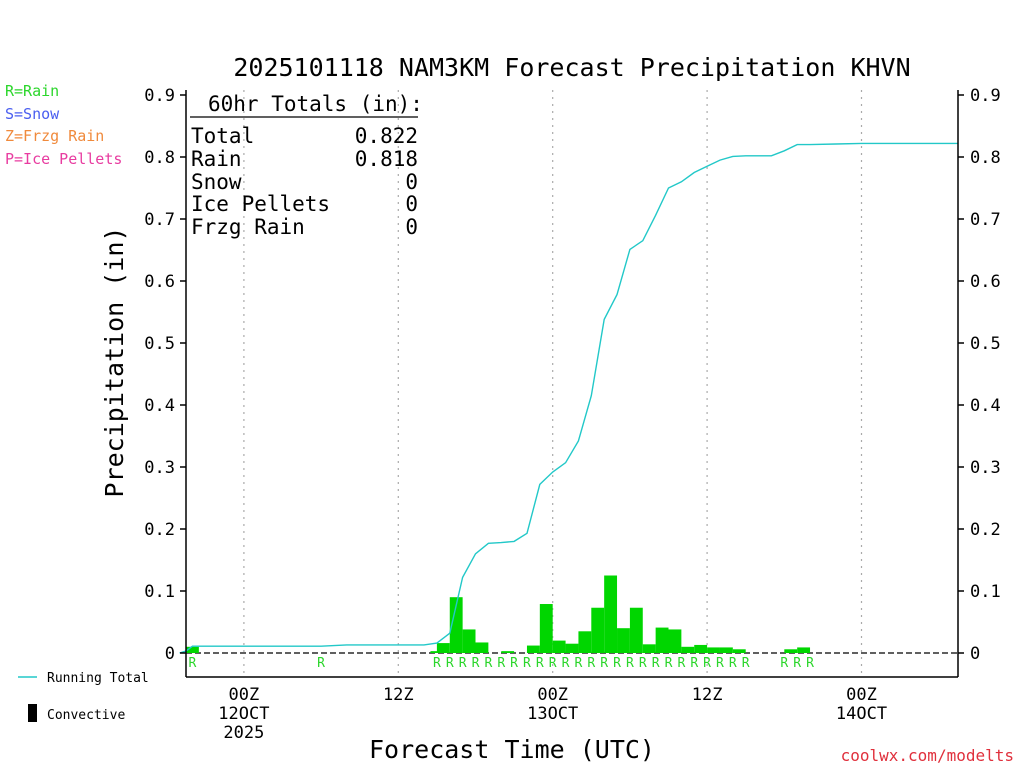  What do you see at coordinates (985, 158) in the screenshot?
I see `y-tick-label-right: 0.8` at bounding box center [985, 158].